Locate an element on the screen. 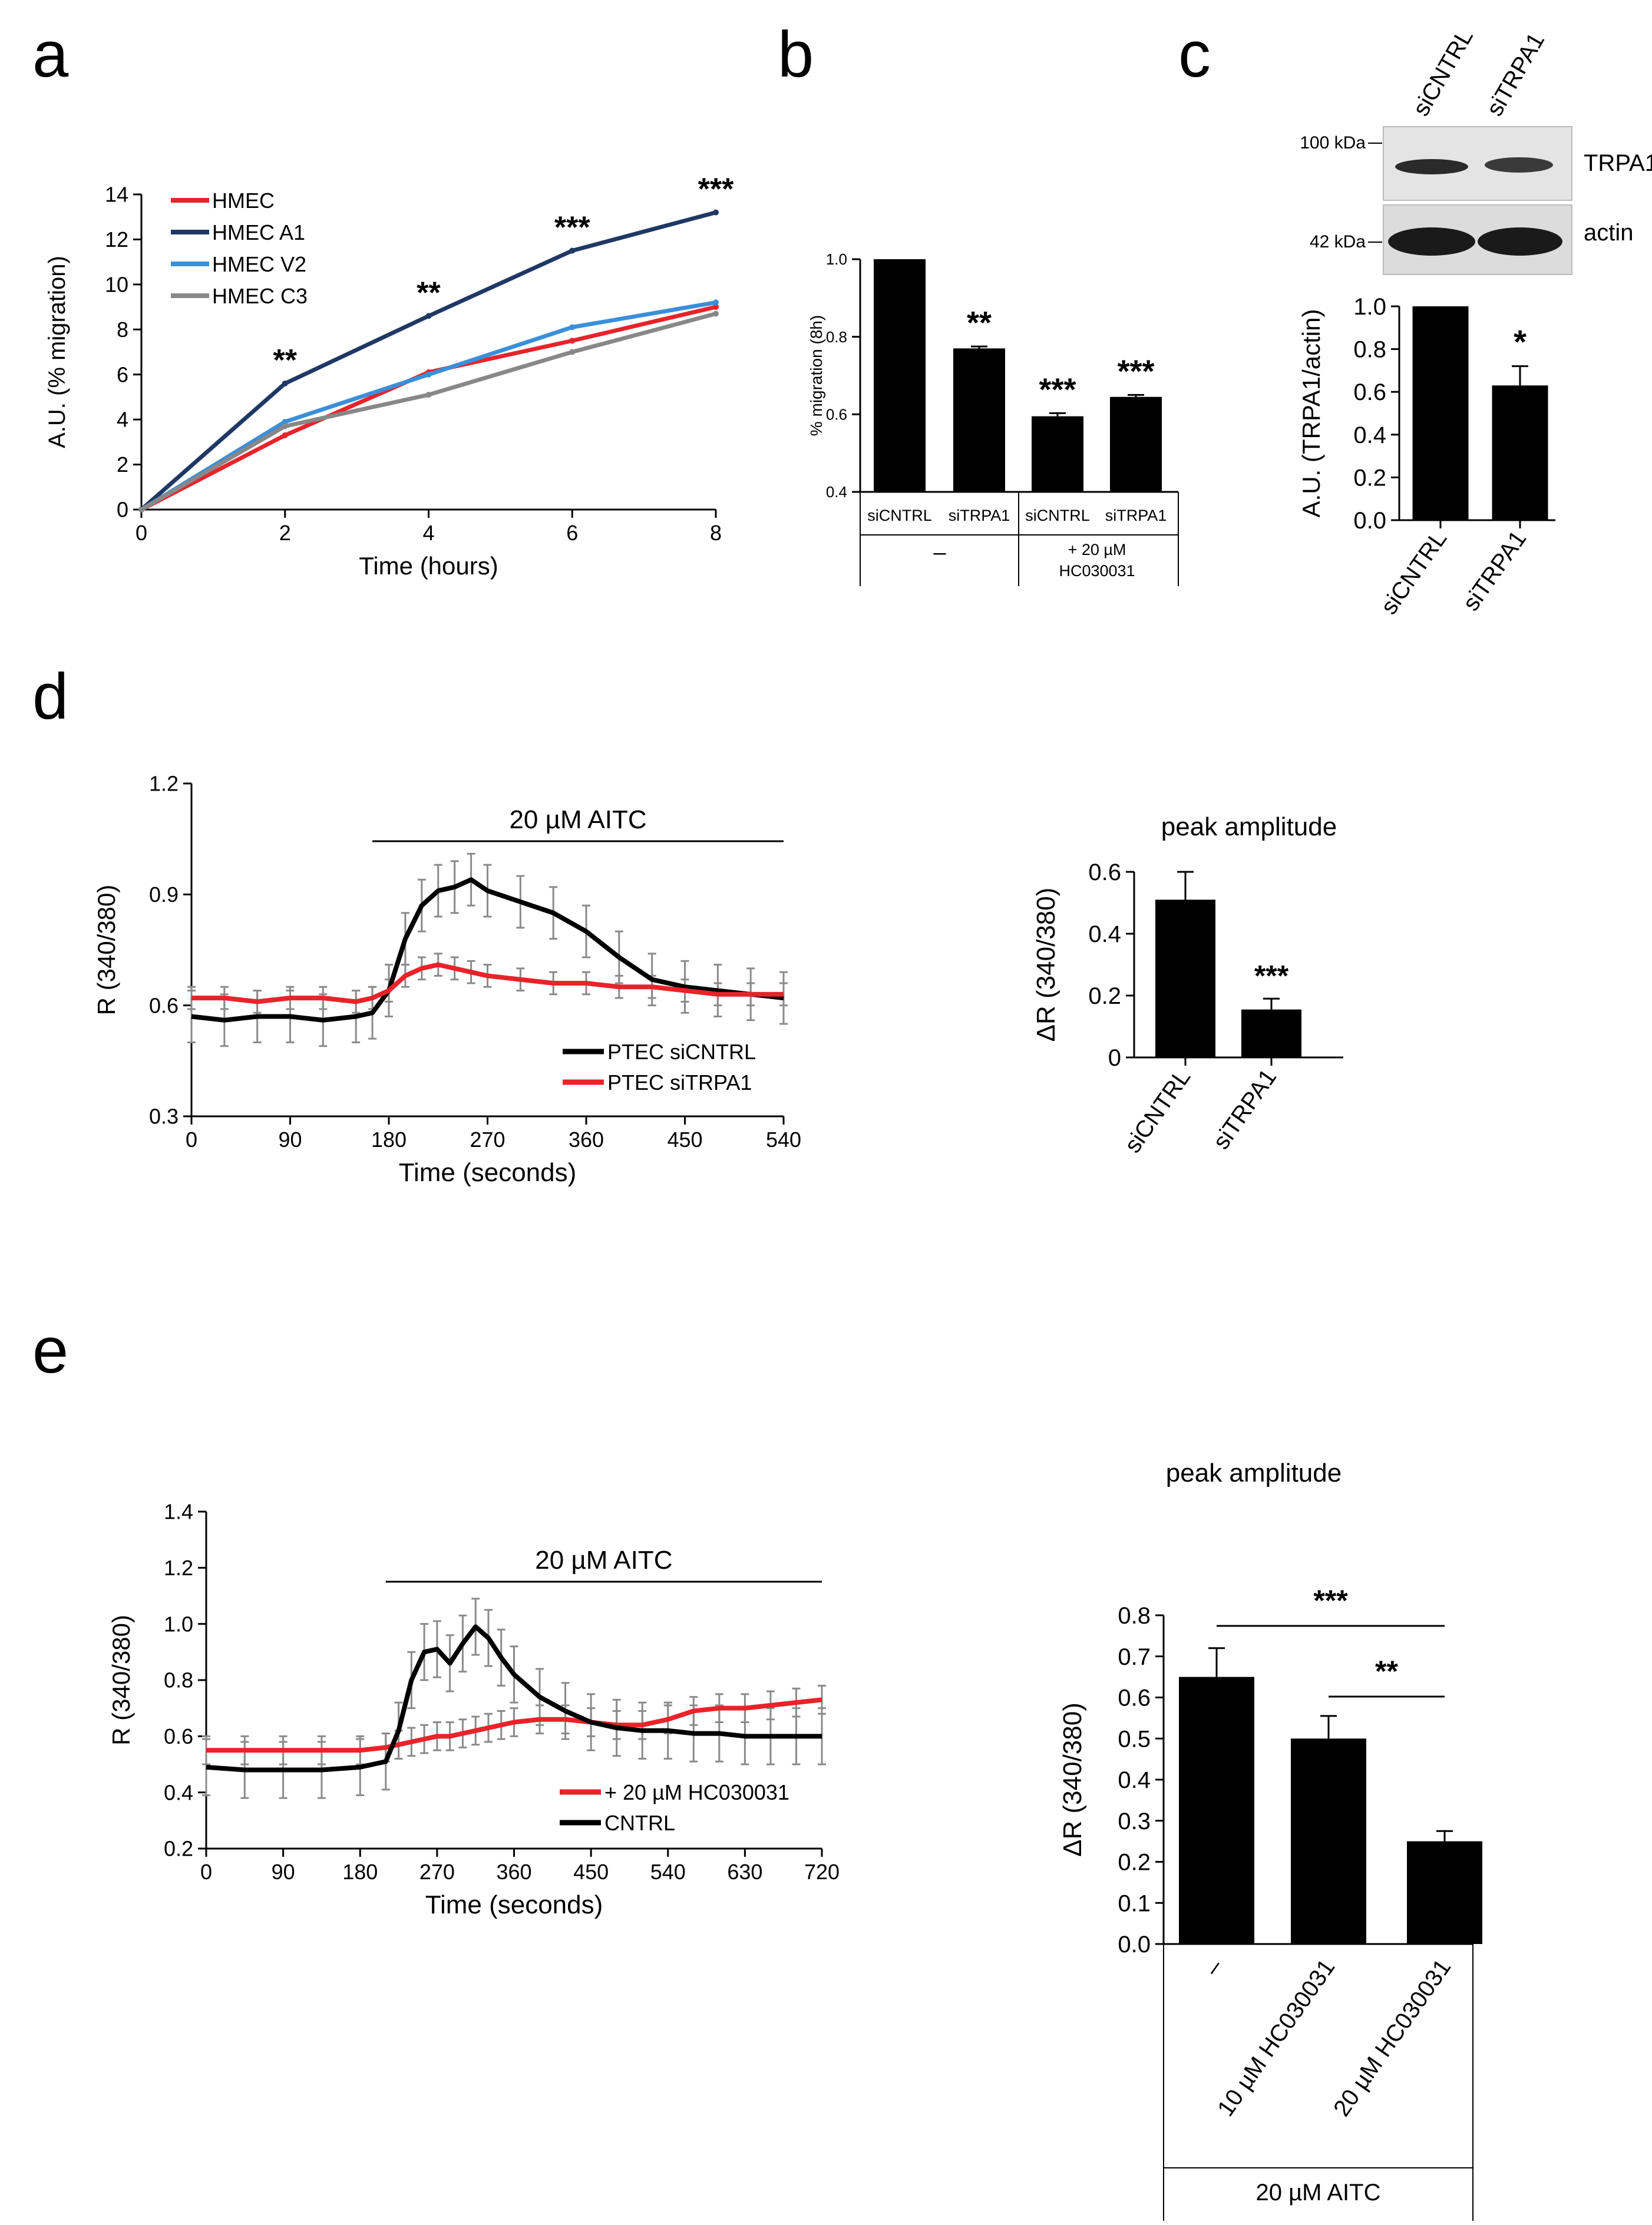  a-legend-label: HMEC A1 is located at coordinates (258, 232).